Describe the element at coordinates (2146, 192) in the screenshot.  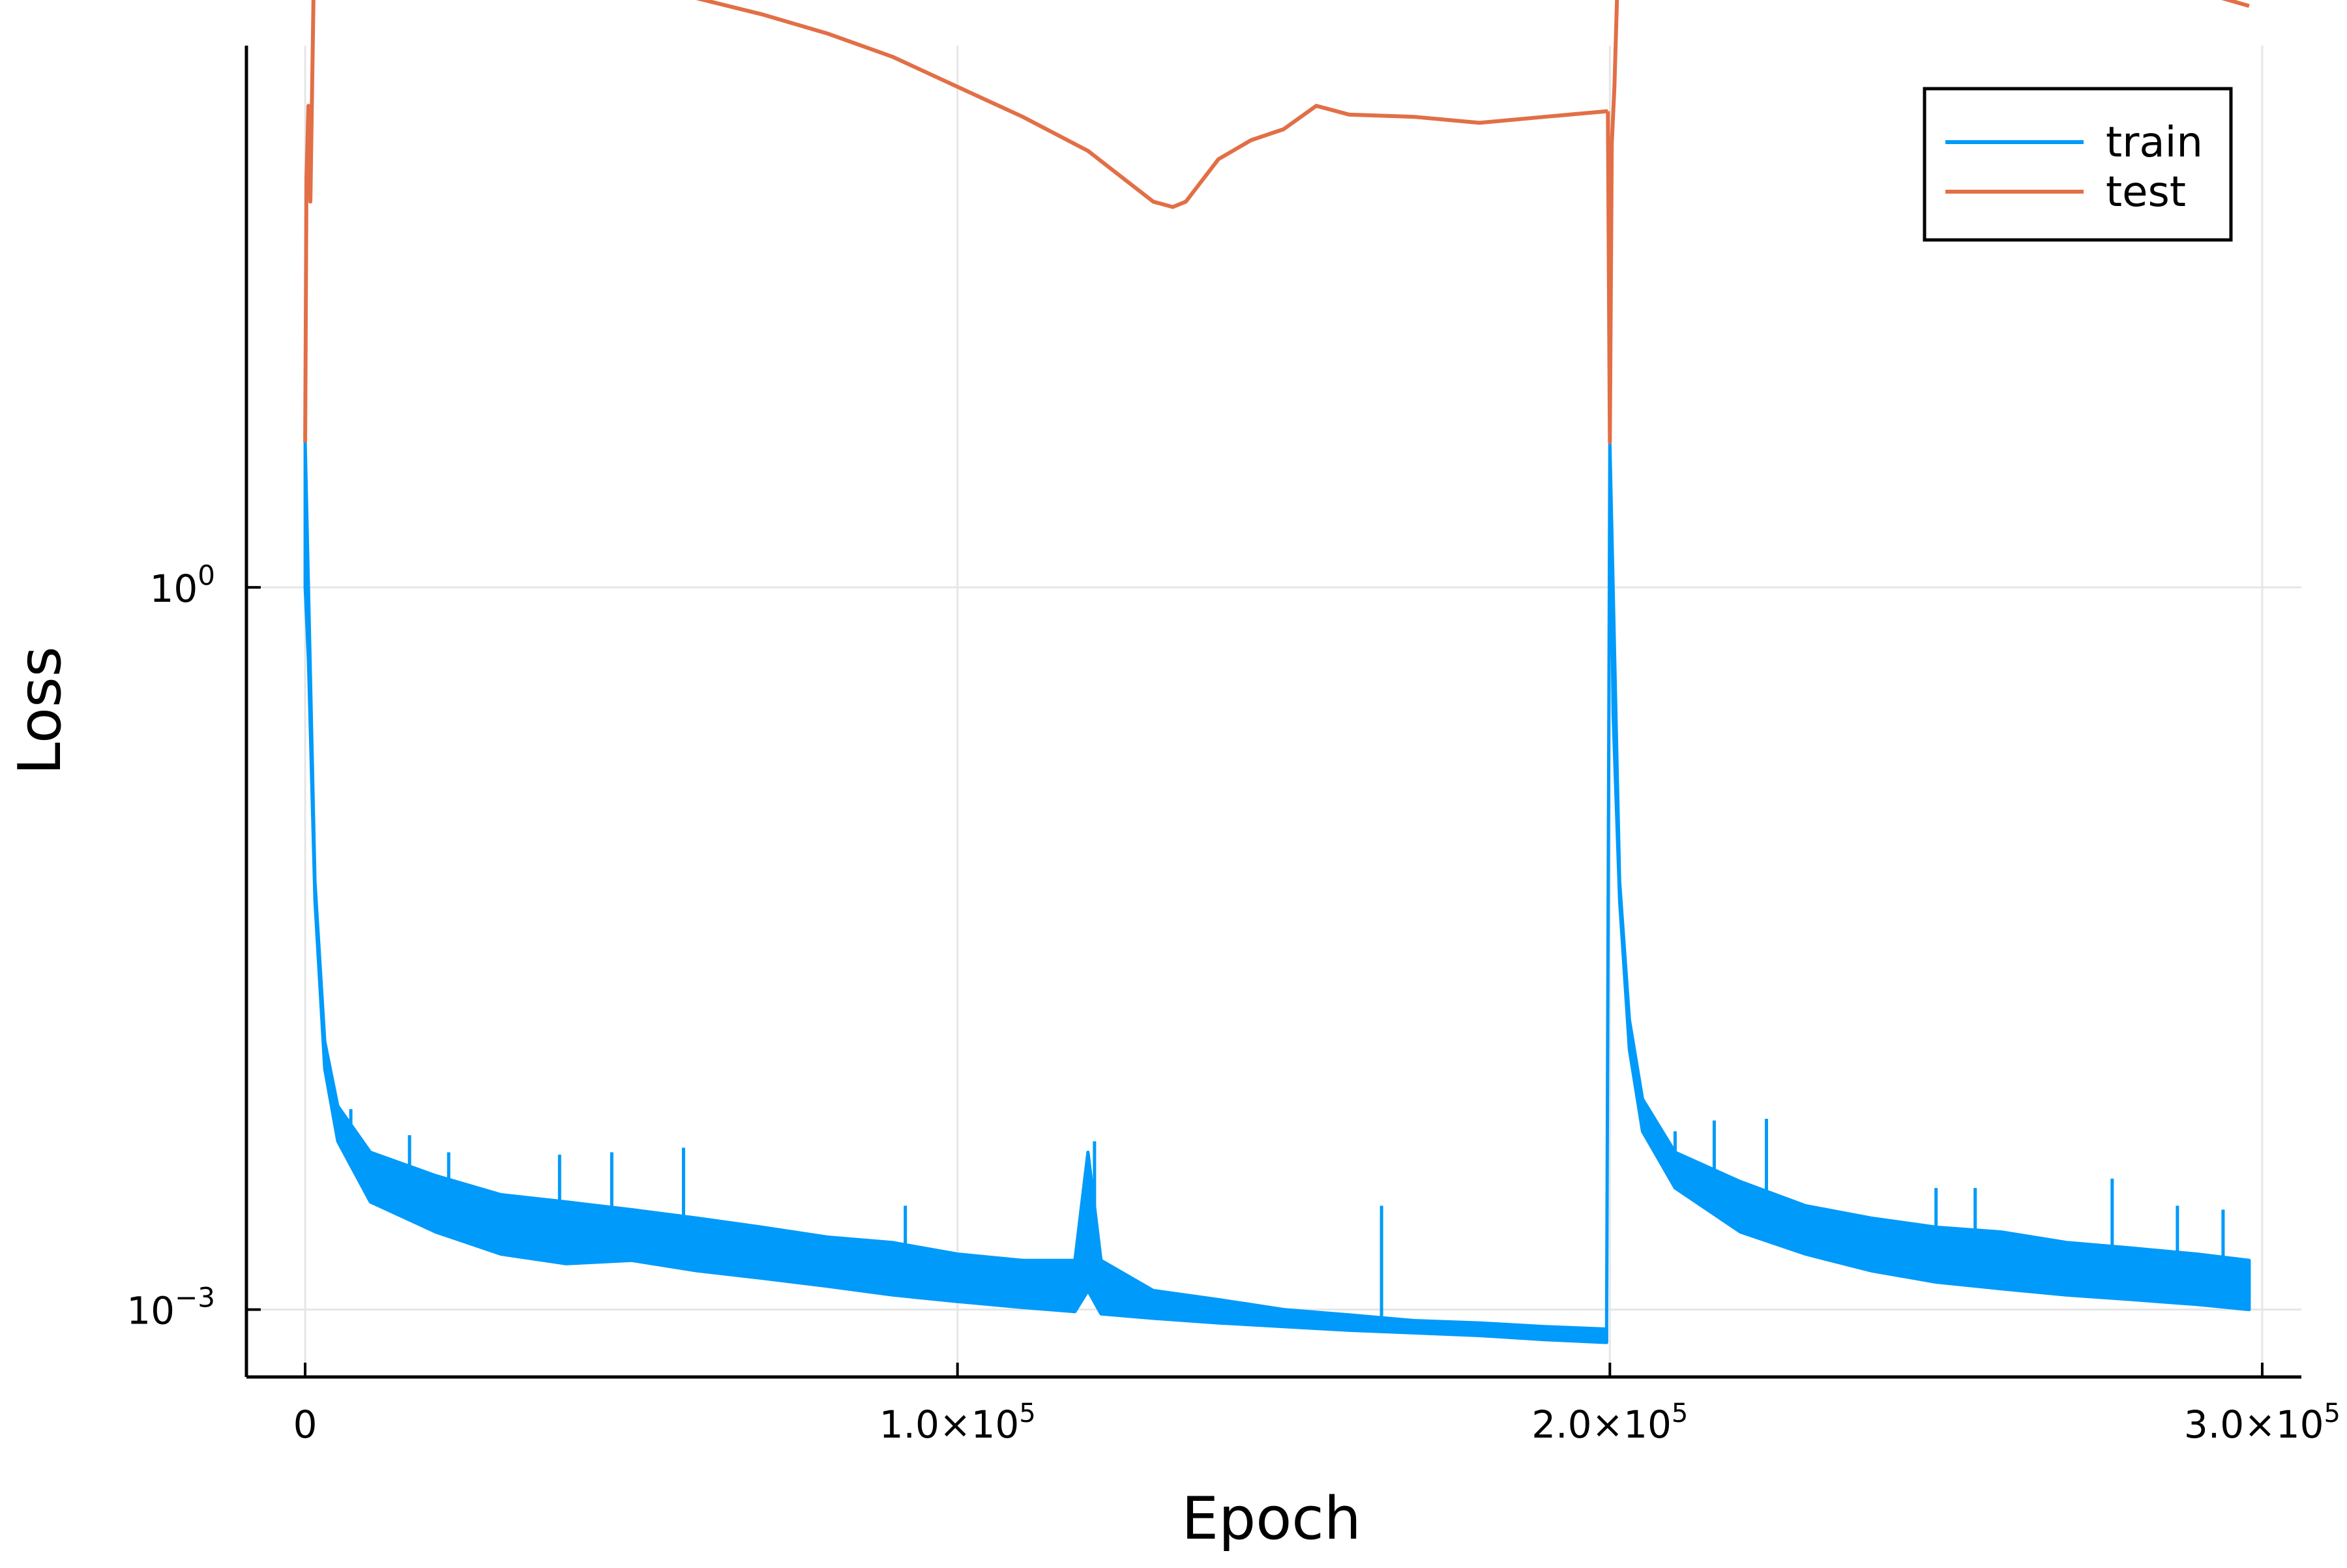
I see `legend-label-test: test` at that location.